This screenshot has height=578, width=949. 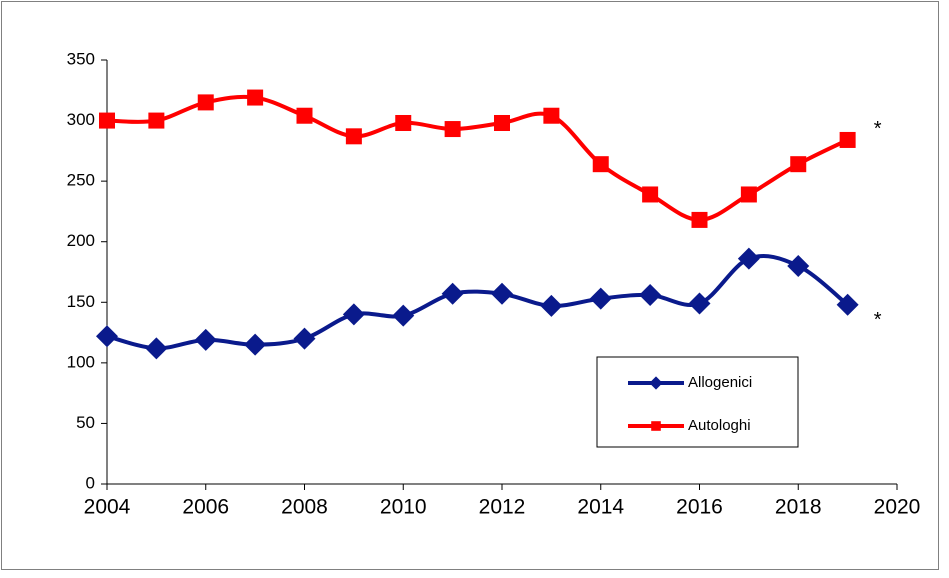 I want to click on x-tick-label: 2010, so click(x=403, y=507).